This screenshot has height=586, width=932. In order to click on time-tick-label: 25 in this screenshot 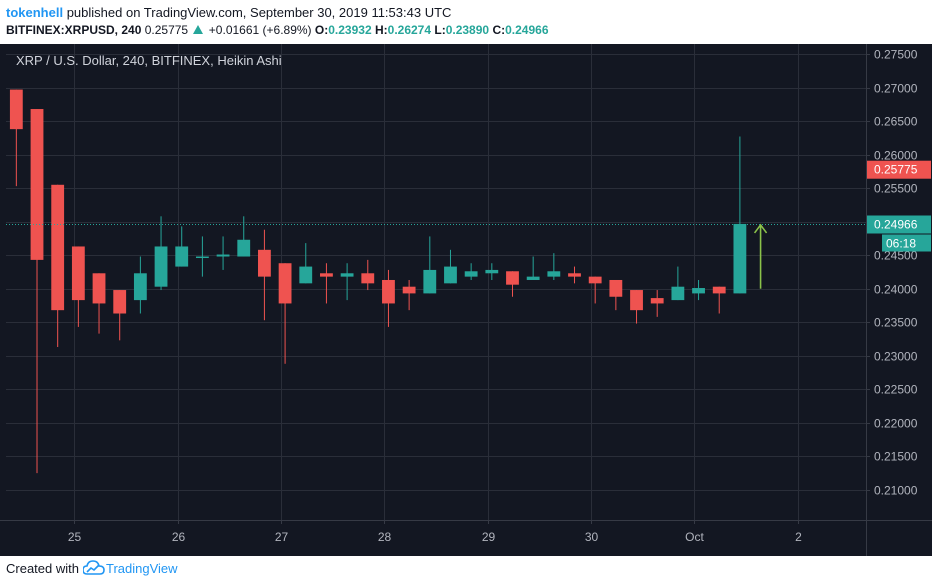, I will do `click(75, 537)`.